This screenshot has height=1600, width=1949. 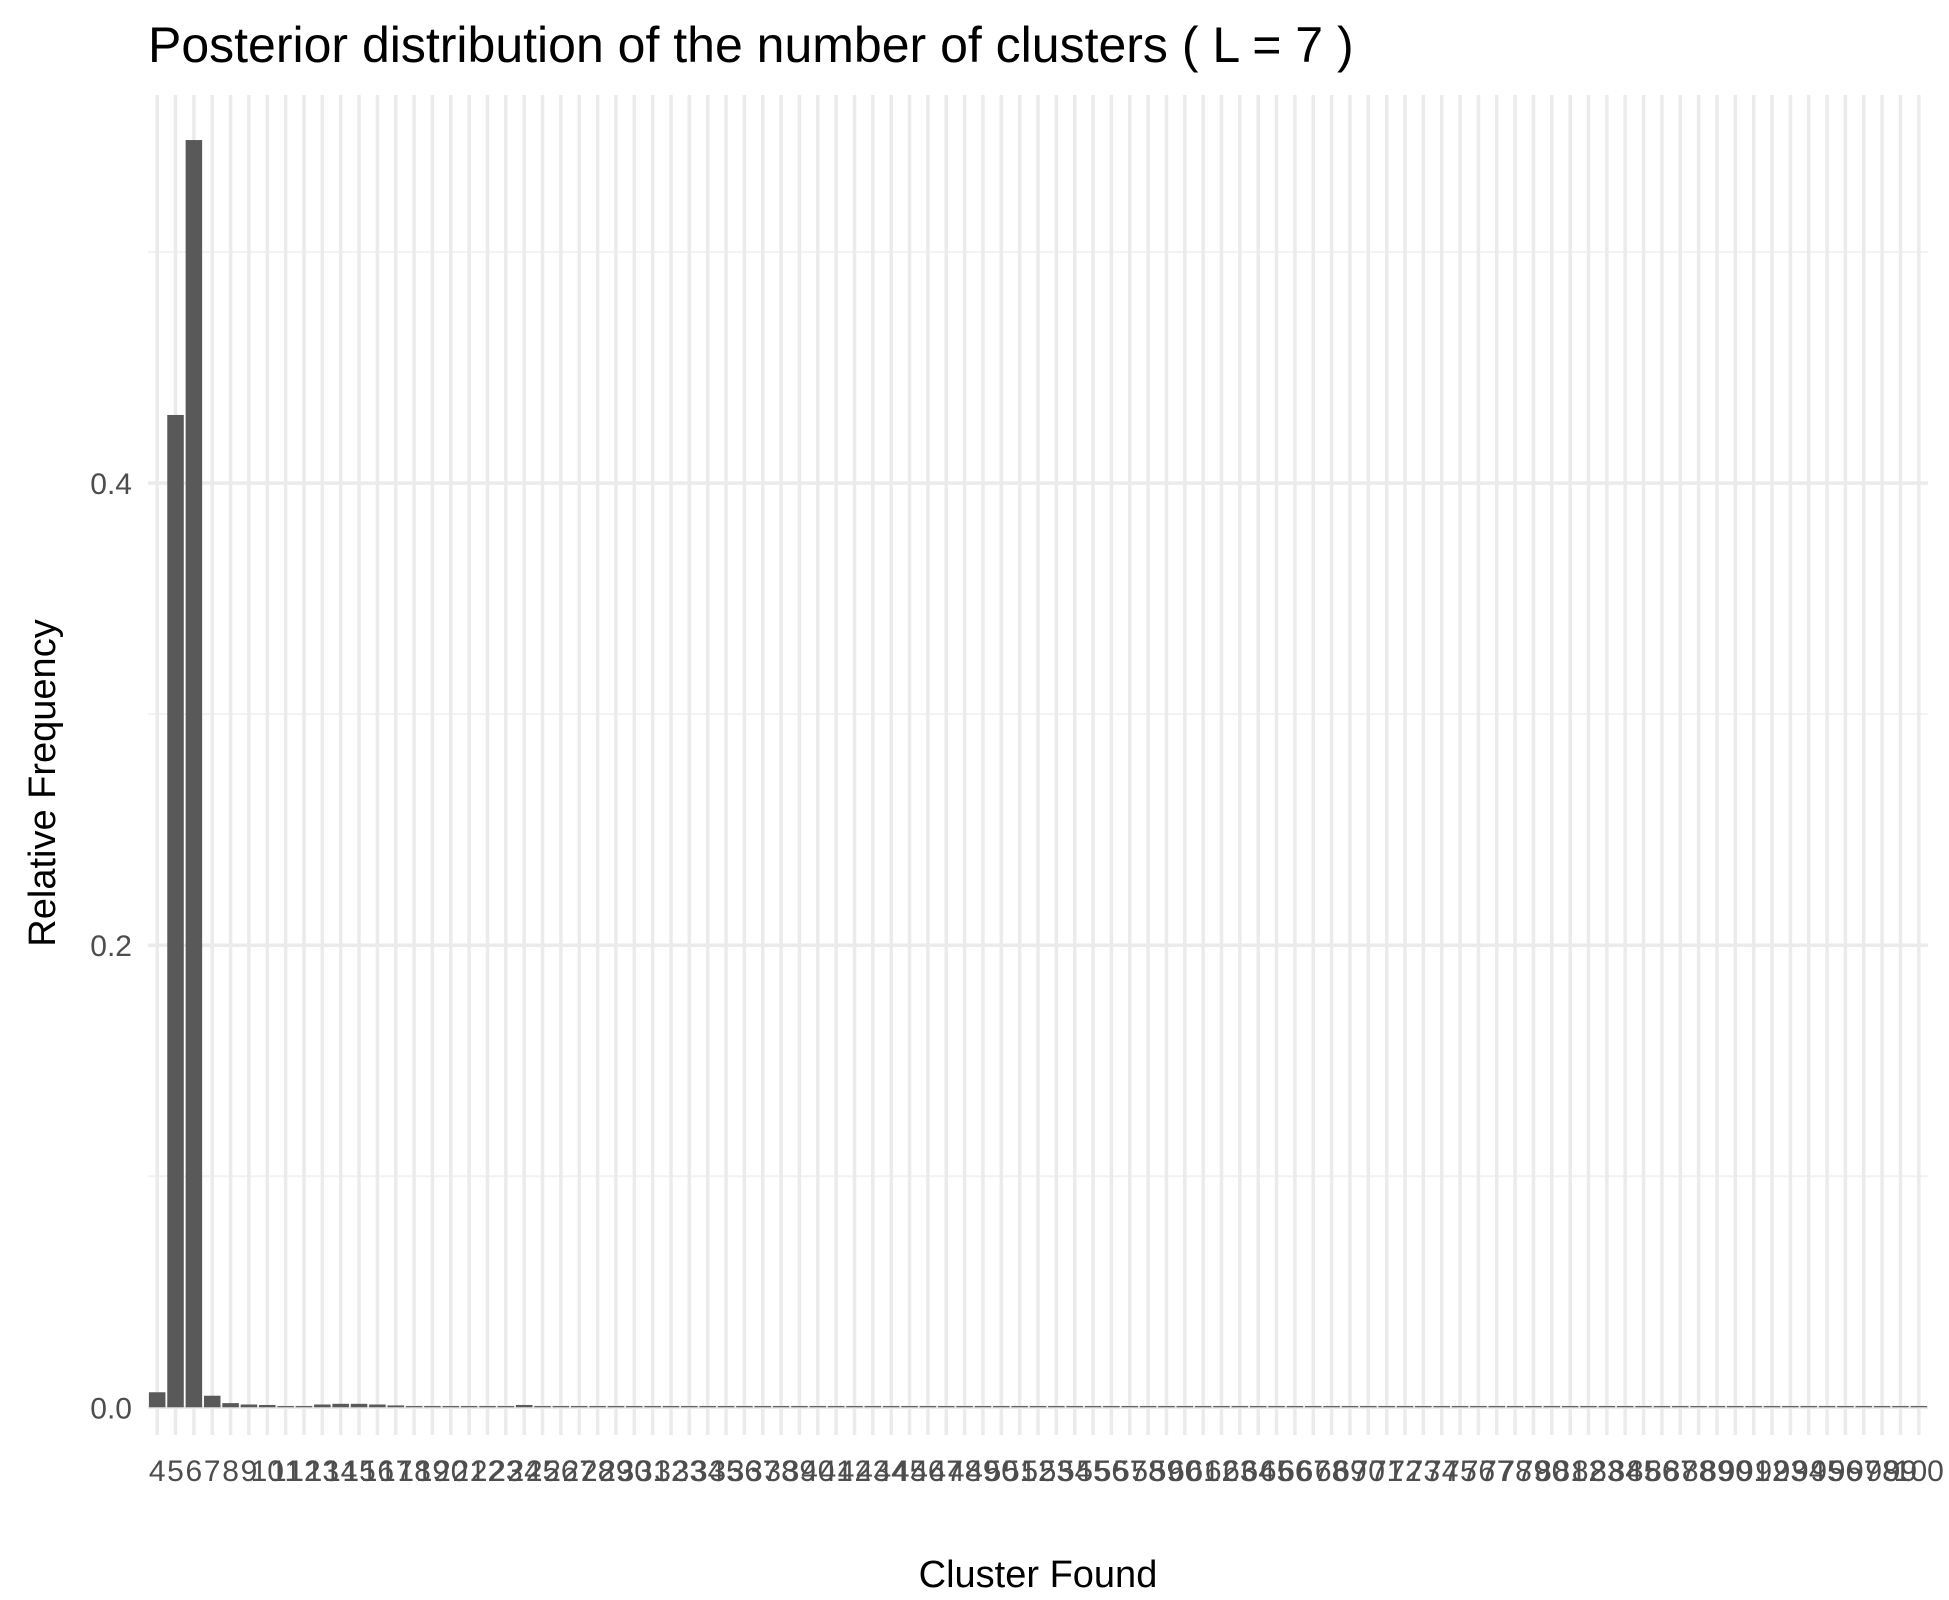 What do you see at coordinates (1166, 1471) in the screenshot?
I see `x-tick-label: 59` at bounding box center [1166, 1471].